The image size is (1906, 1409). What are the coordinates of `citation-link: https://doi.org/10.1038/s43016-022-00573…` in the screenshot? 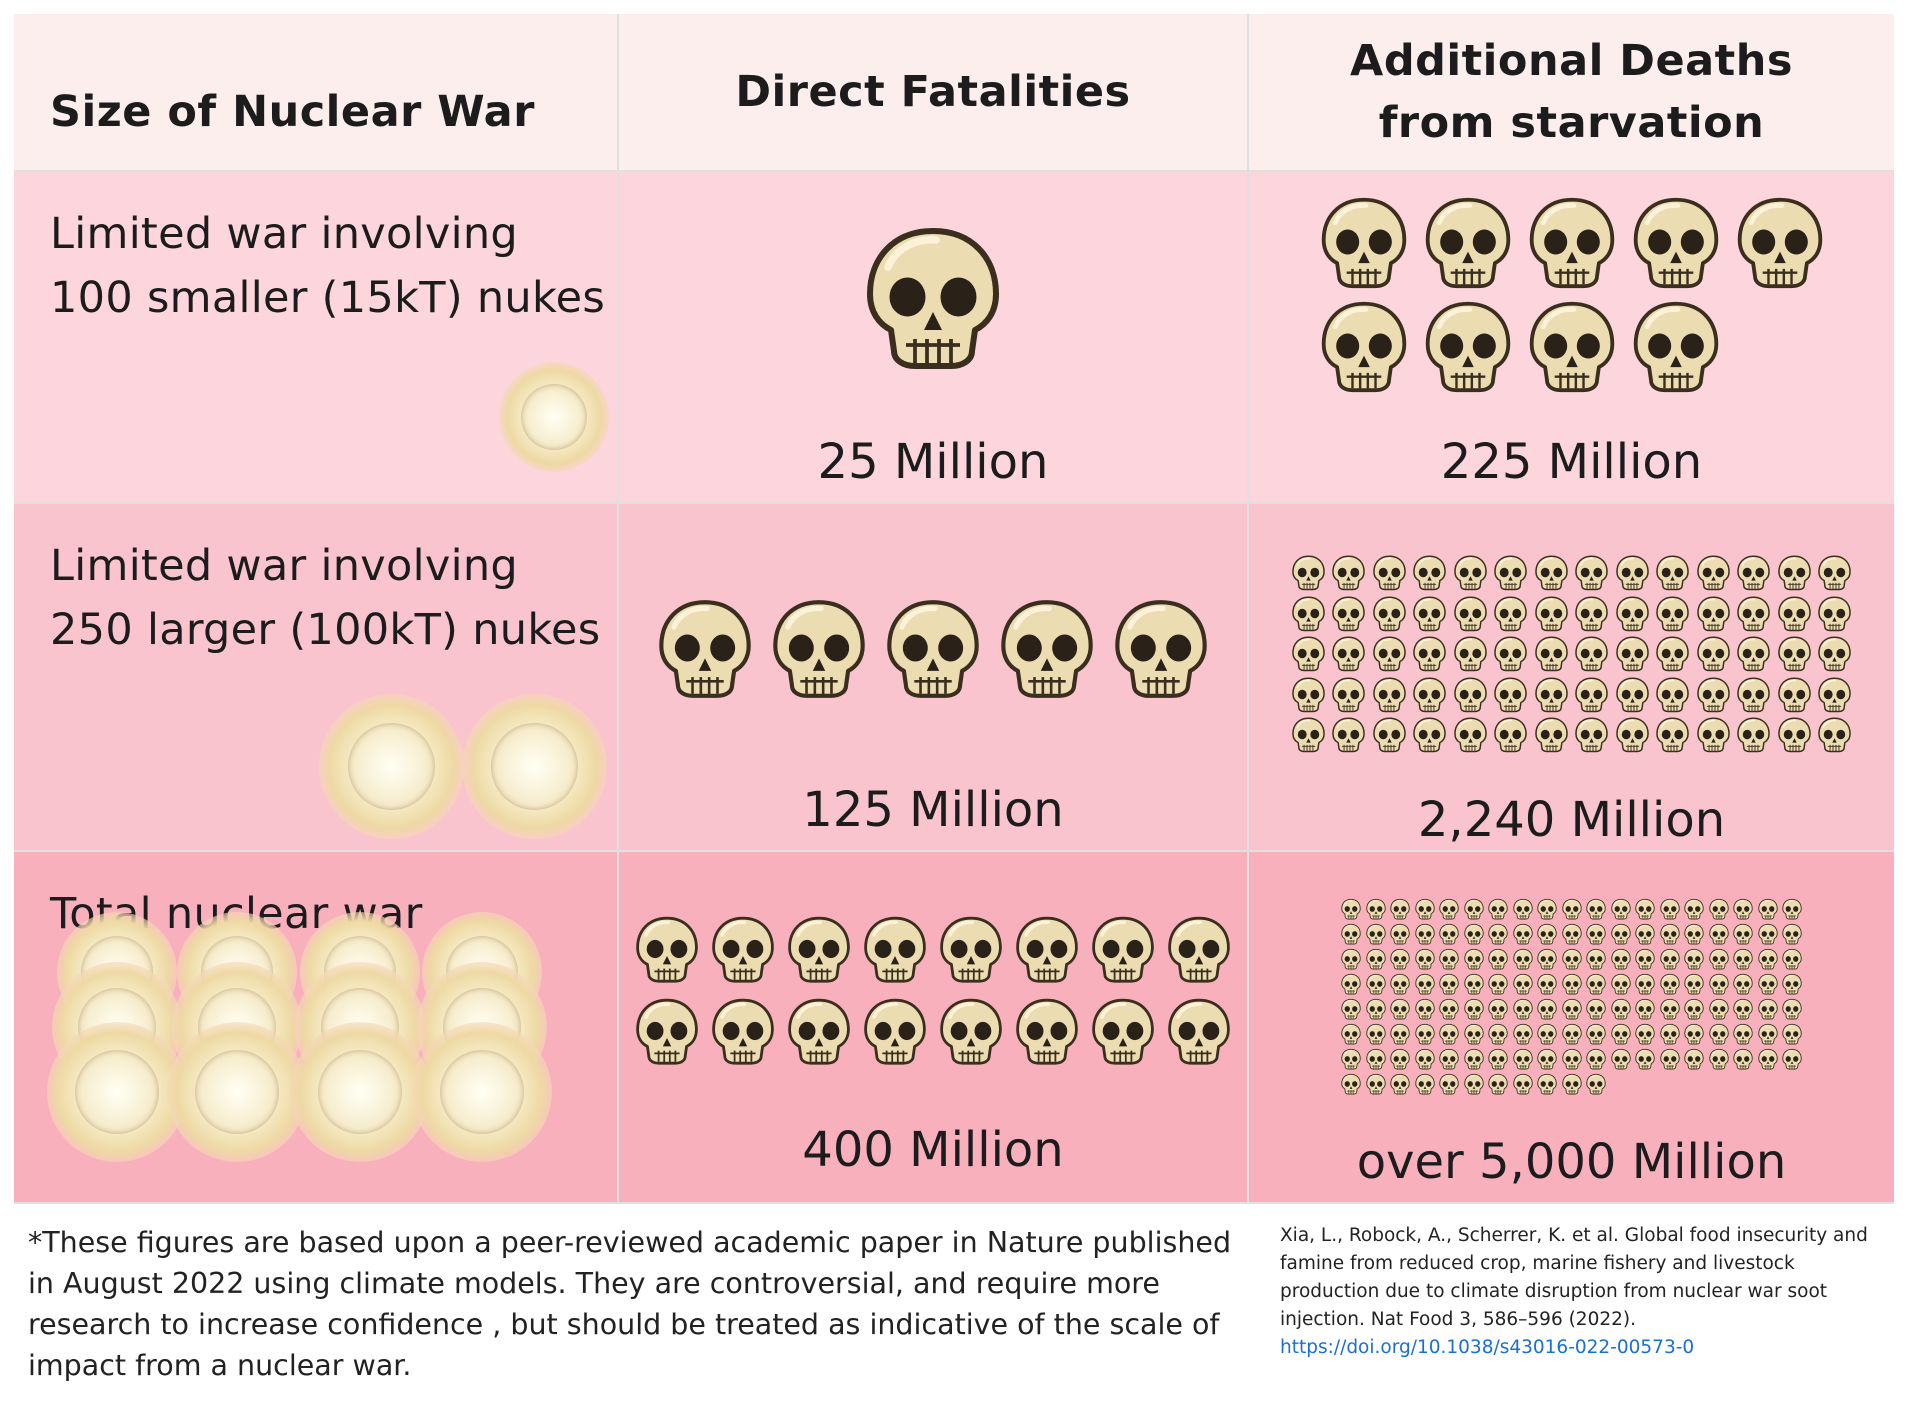 It's located at (1487, 1347).